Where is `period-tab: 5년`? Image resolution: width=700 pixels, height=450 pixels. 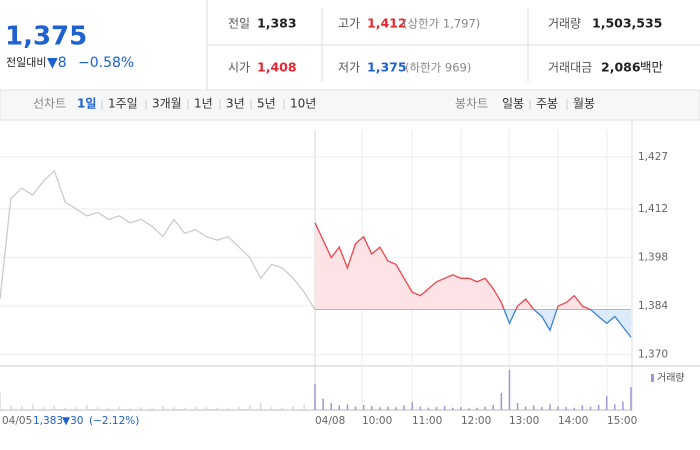
period-tab: 5년 is located at coordinates (266, 104).